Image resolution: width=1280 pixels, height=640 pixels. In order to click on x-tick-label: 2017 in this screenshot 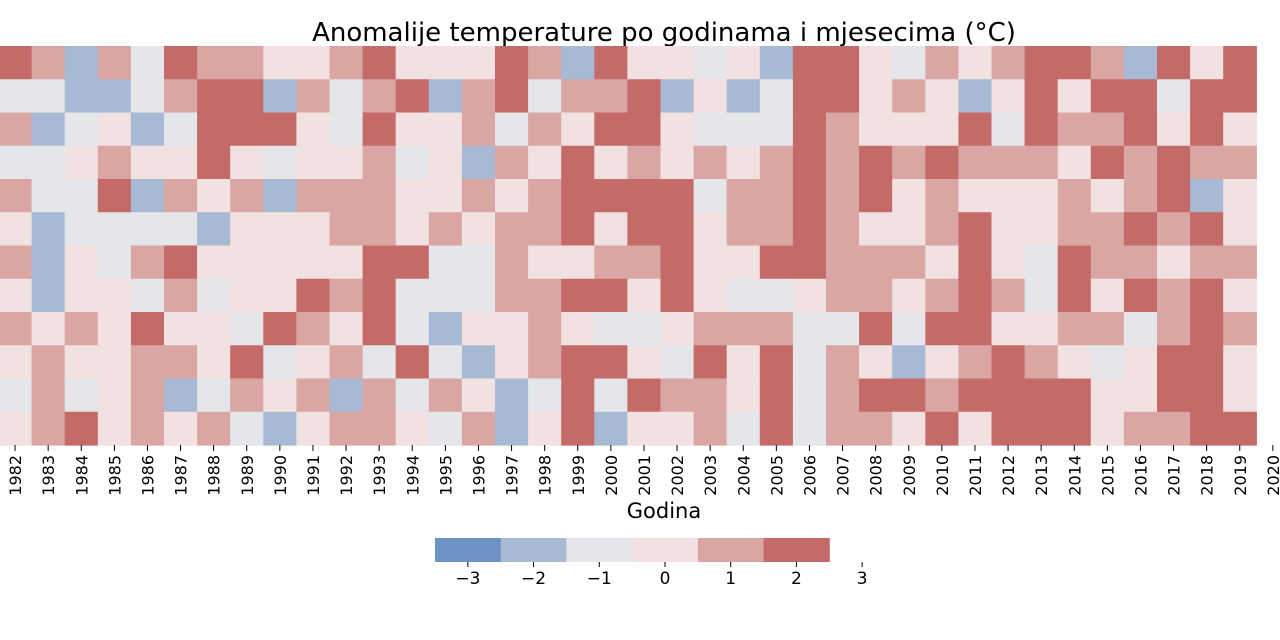, I will do `click(1174, 475)`.